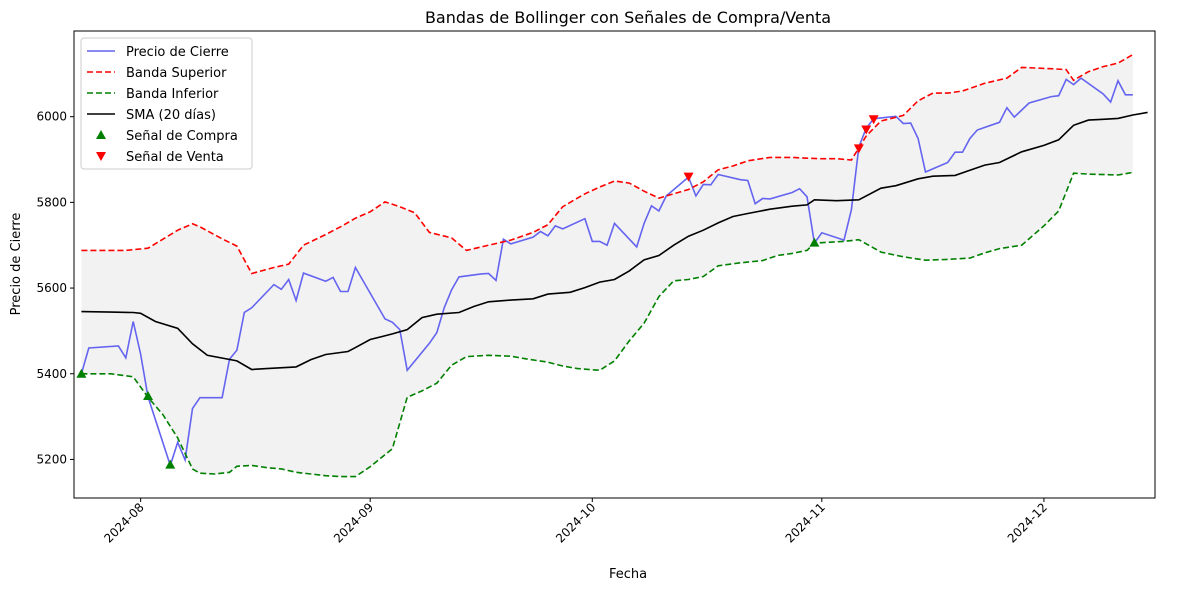 This screenshot has width=1189, height=590. What do you see at coordinates (171, 115) in the screenshot?
I see `legend-label-3: SMA (20 días)` at bounding box center [171, 115].